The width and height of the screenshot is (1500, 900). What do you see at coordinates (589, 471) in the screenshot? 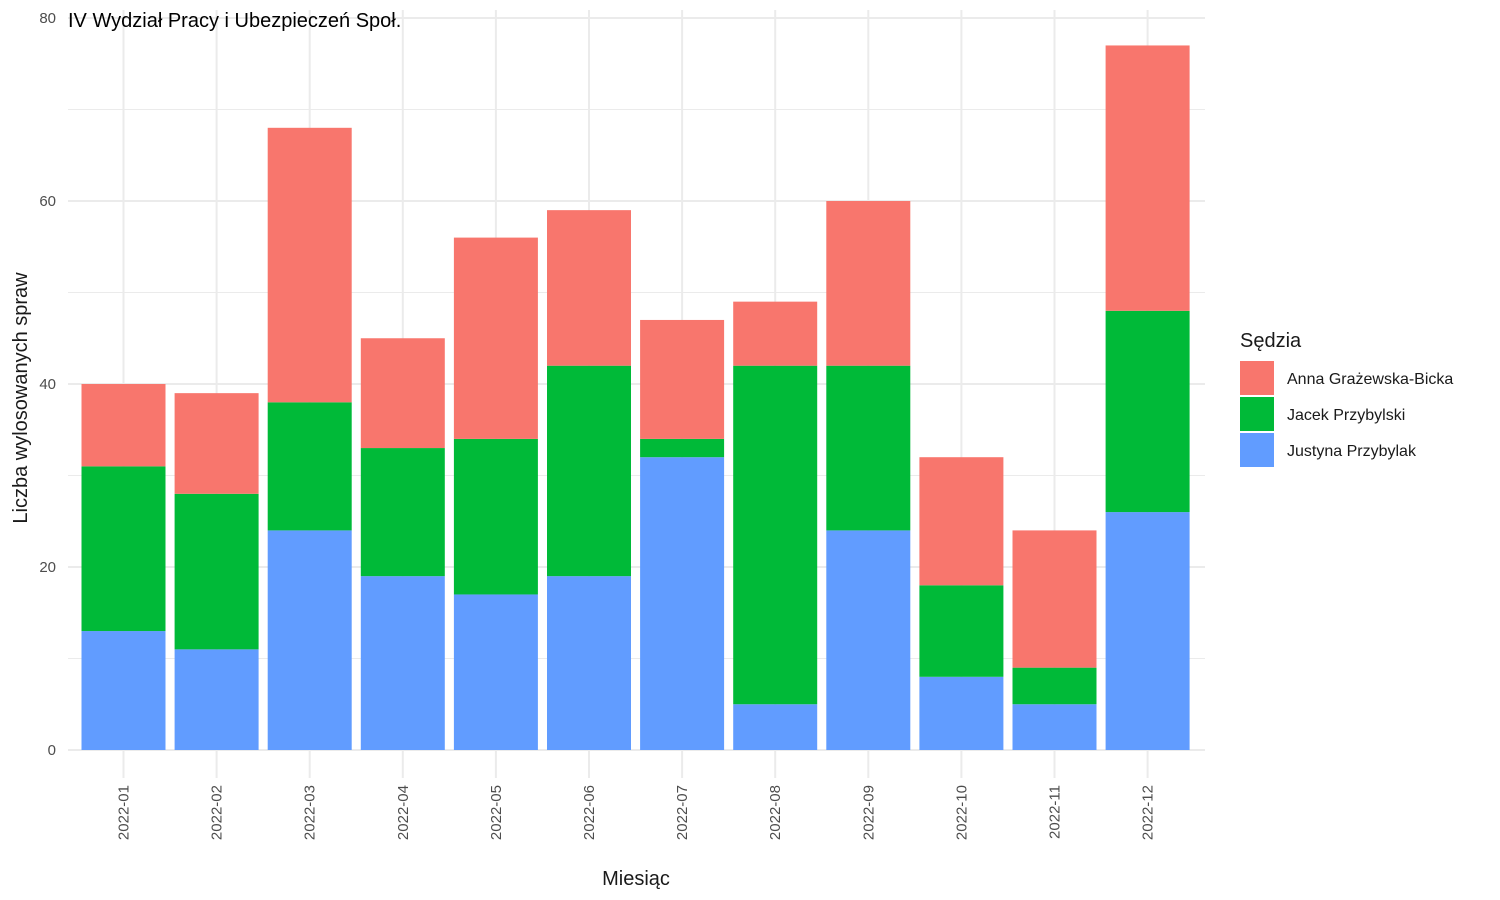
I see `bar-segment-2022-06-s1` at bounding box center [589, 471].